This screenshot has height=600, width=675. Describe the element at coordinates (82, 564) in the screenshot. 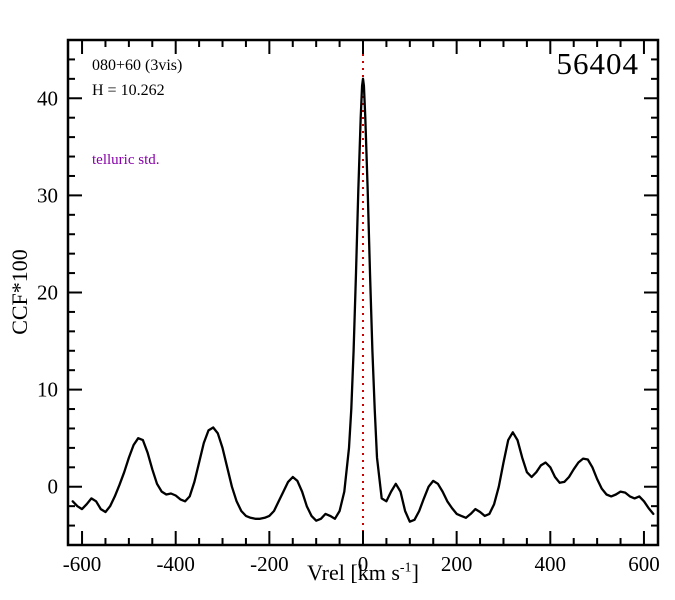

I see `x-tick-label: -600` at that location.